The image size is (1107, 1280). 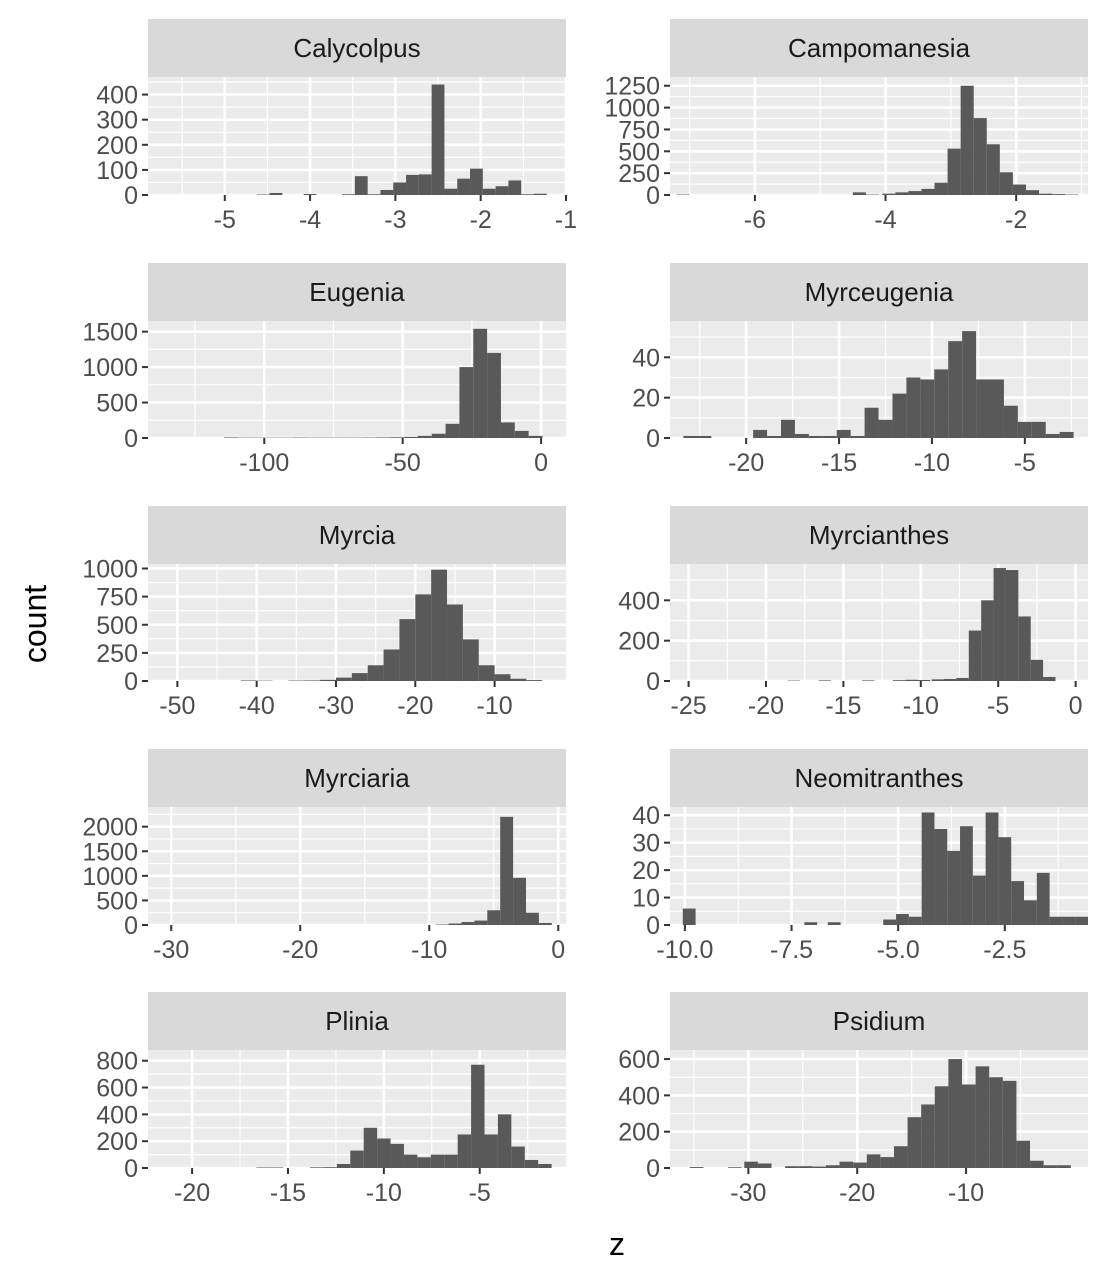 What do you see at coordinates (110, 828) in the screenshot?
I see `y-tick-label: 2000` at bounding box center [110, 828].